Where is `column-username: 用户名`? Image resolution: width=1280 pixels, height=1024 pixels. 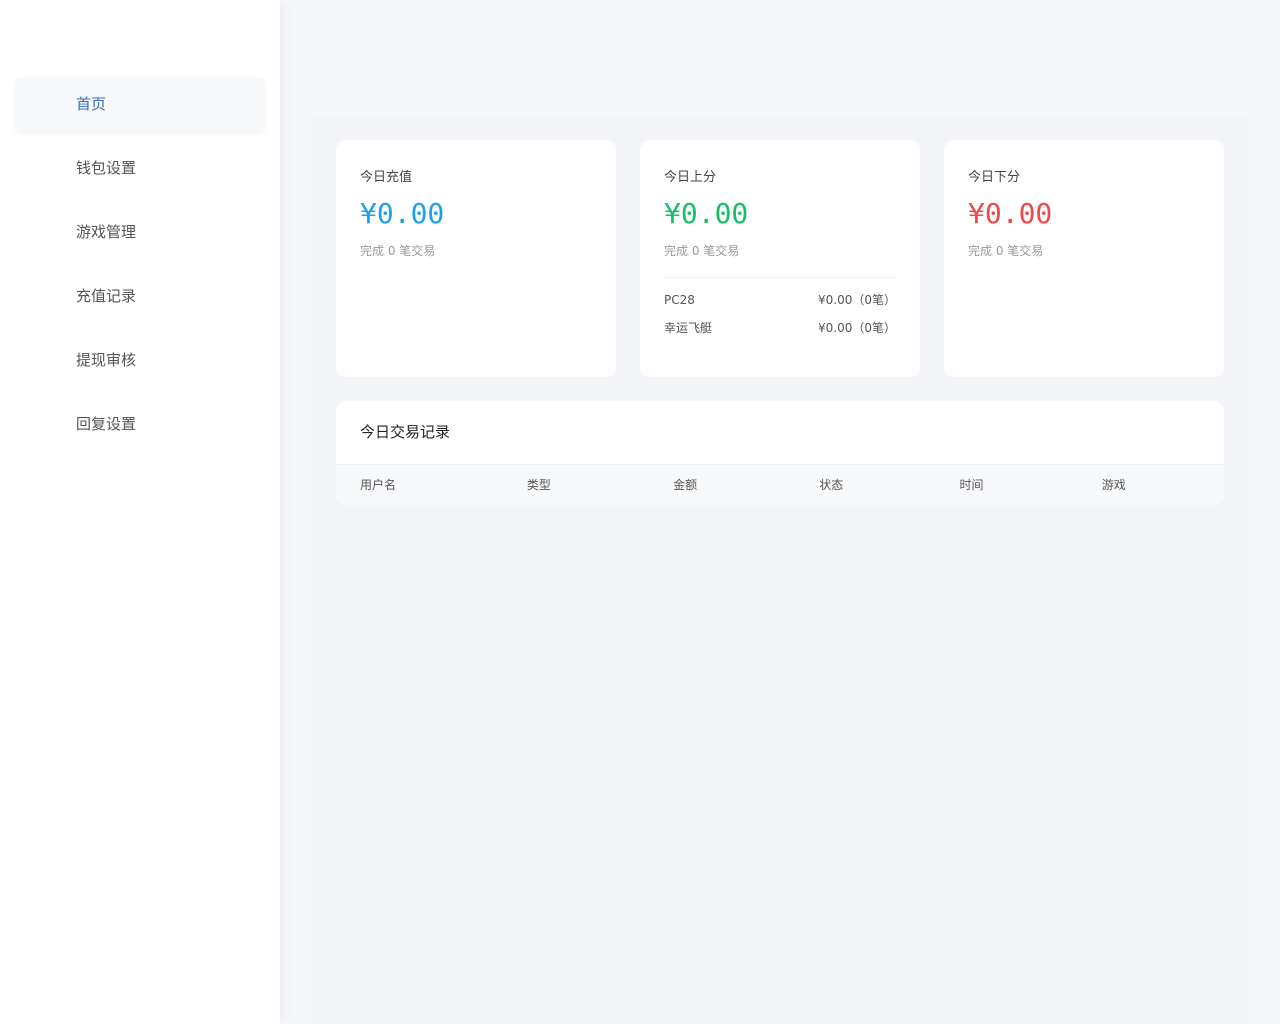
column-username: 用户名 is located at coordinates (378, 485).